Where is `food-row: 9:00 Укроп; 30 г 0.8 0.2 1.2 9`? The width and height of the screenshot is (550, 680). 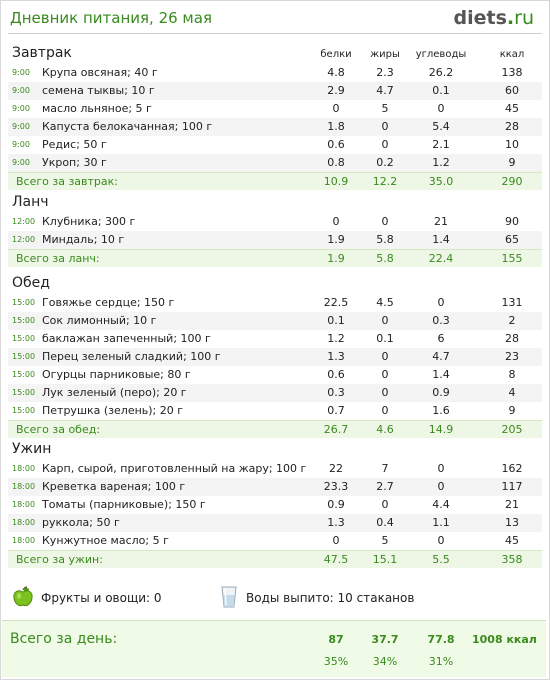
food-row: 9:00 Укроп; 30 г 0.8 0.2 1.2 9 is located at coordinates (275, 163).